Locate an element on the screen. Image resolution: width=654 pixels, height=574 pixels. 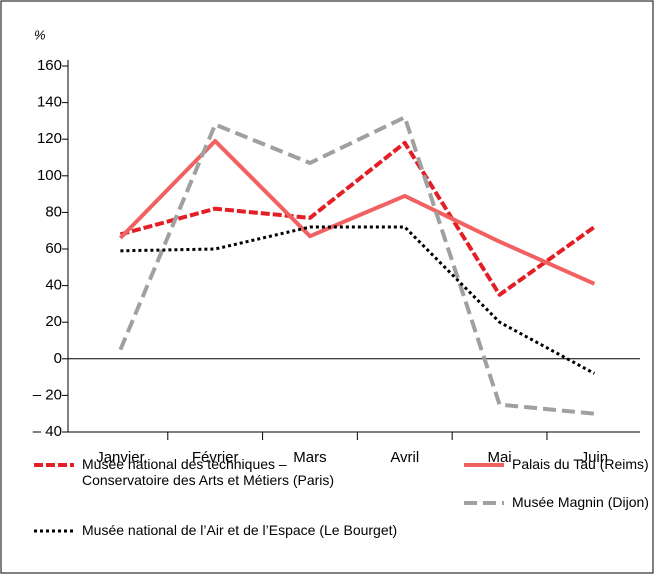
legend-label: Musée Magnin (Dijon) is located at coordinates (580, 502).